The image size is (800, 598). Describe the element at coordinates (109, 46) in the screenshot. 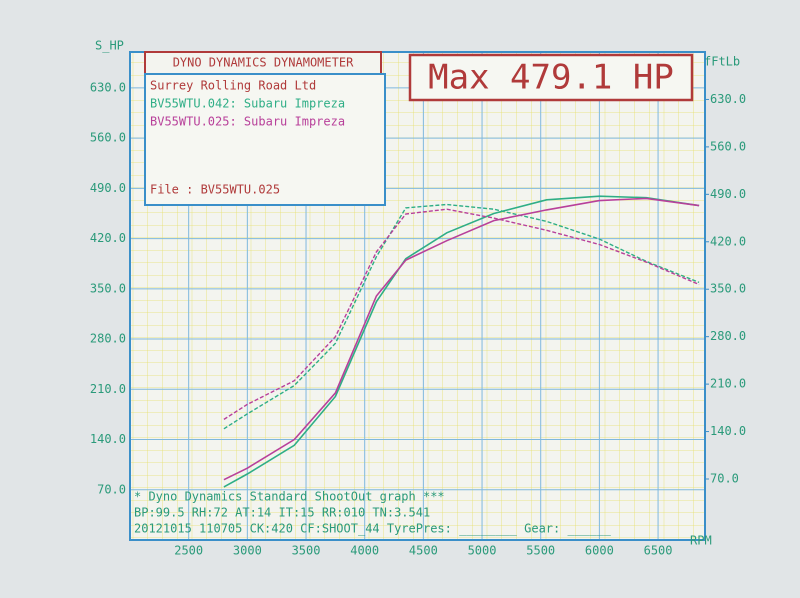

I see `y-axis-label: S_HP` at that location.